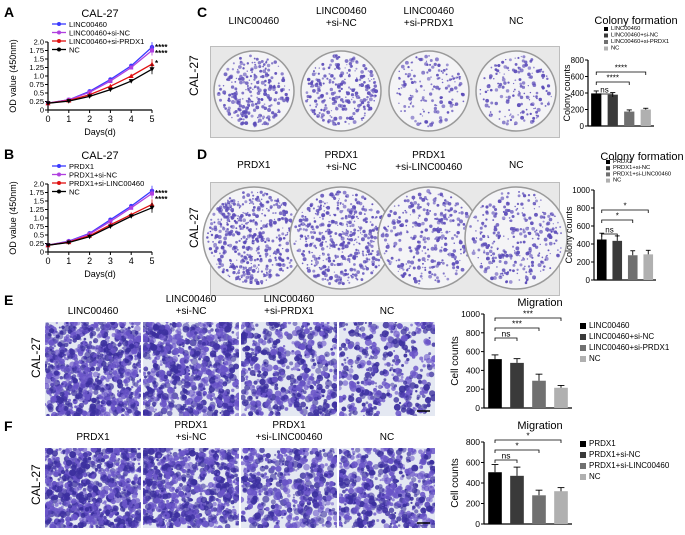 This screenshot has height=535, width=685. Describe the element at coordinates (68, 261) in the screenshot. I see `x-tick-label: 1` at that location.